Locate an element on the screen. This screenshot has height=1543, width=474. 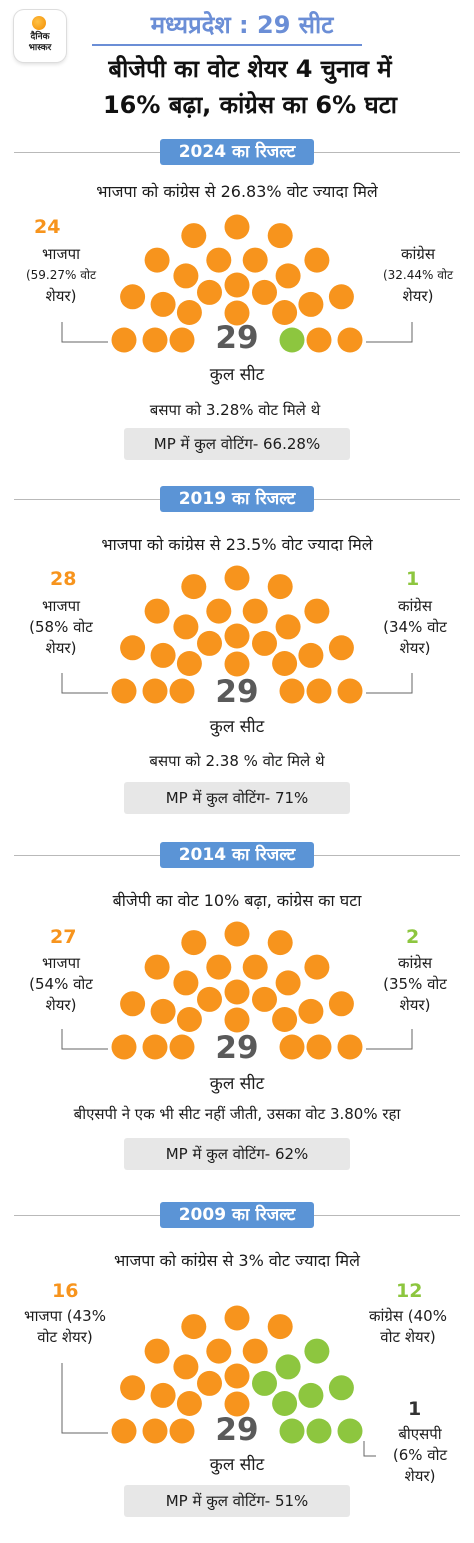
total-seats-2009: 29 is located at coordinates (237, 1430).